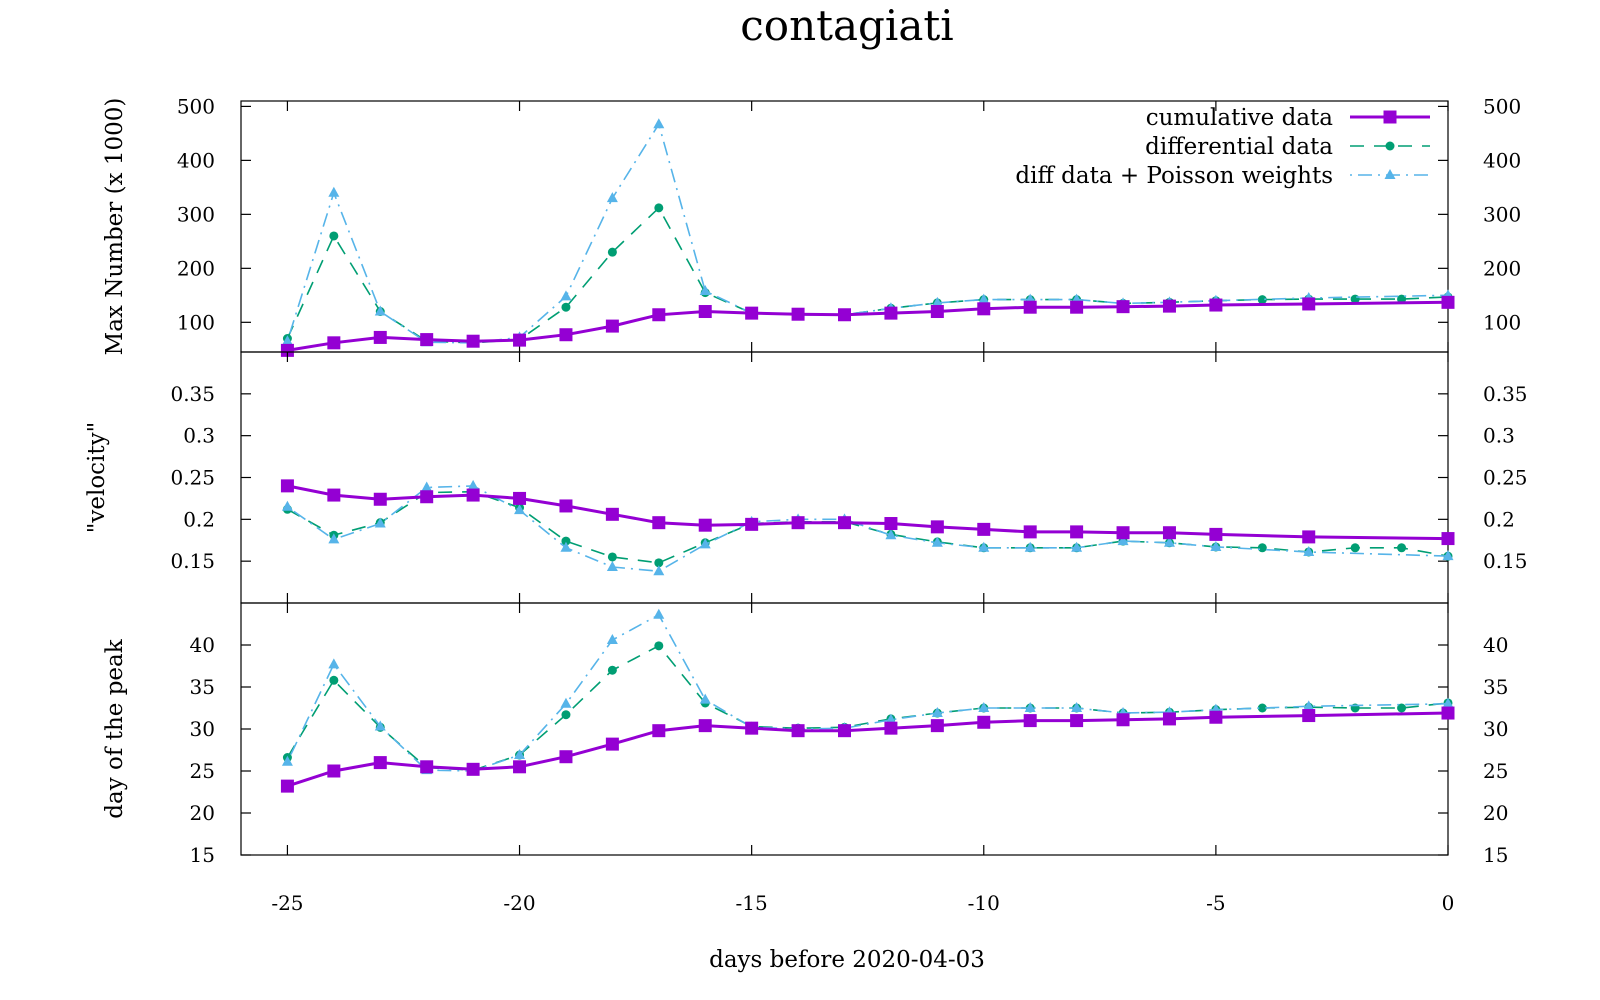  Describe the element at coordinates (1495, 687) in the screenshot. I see `y-tick-label-right: 35` at that location.